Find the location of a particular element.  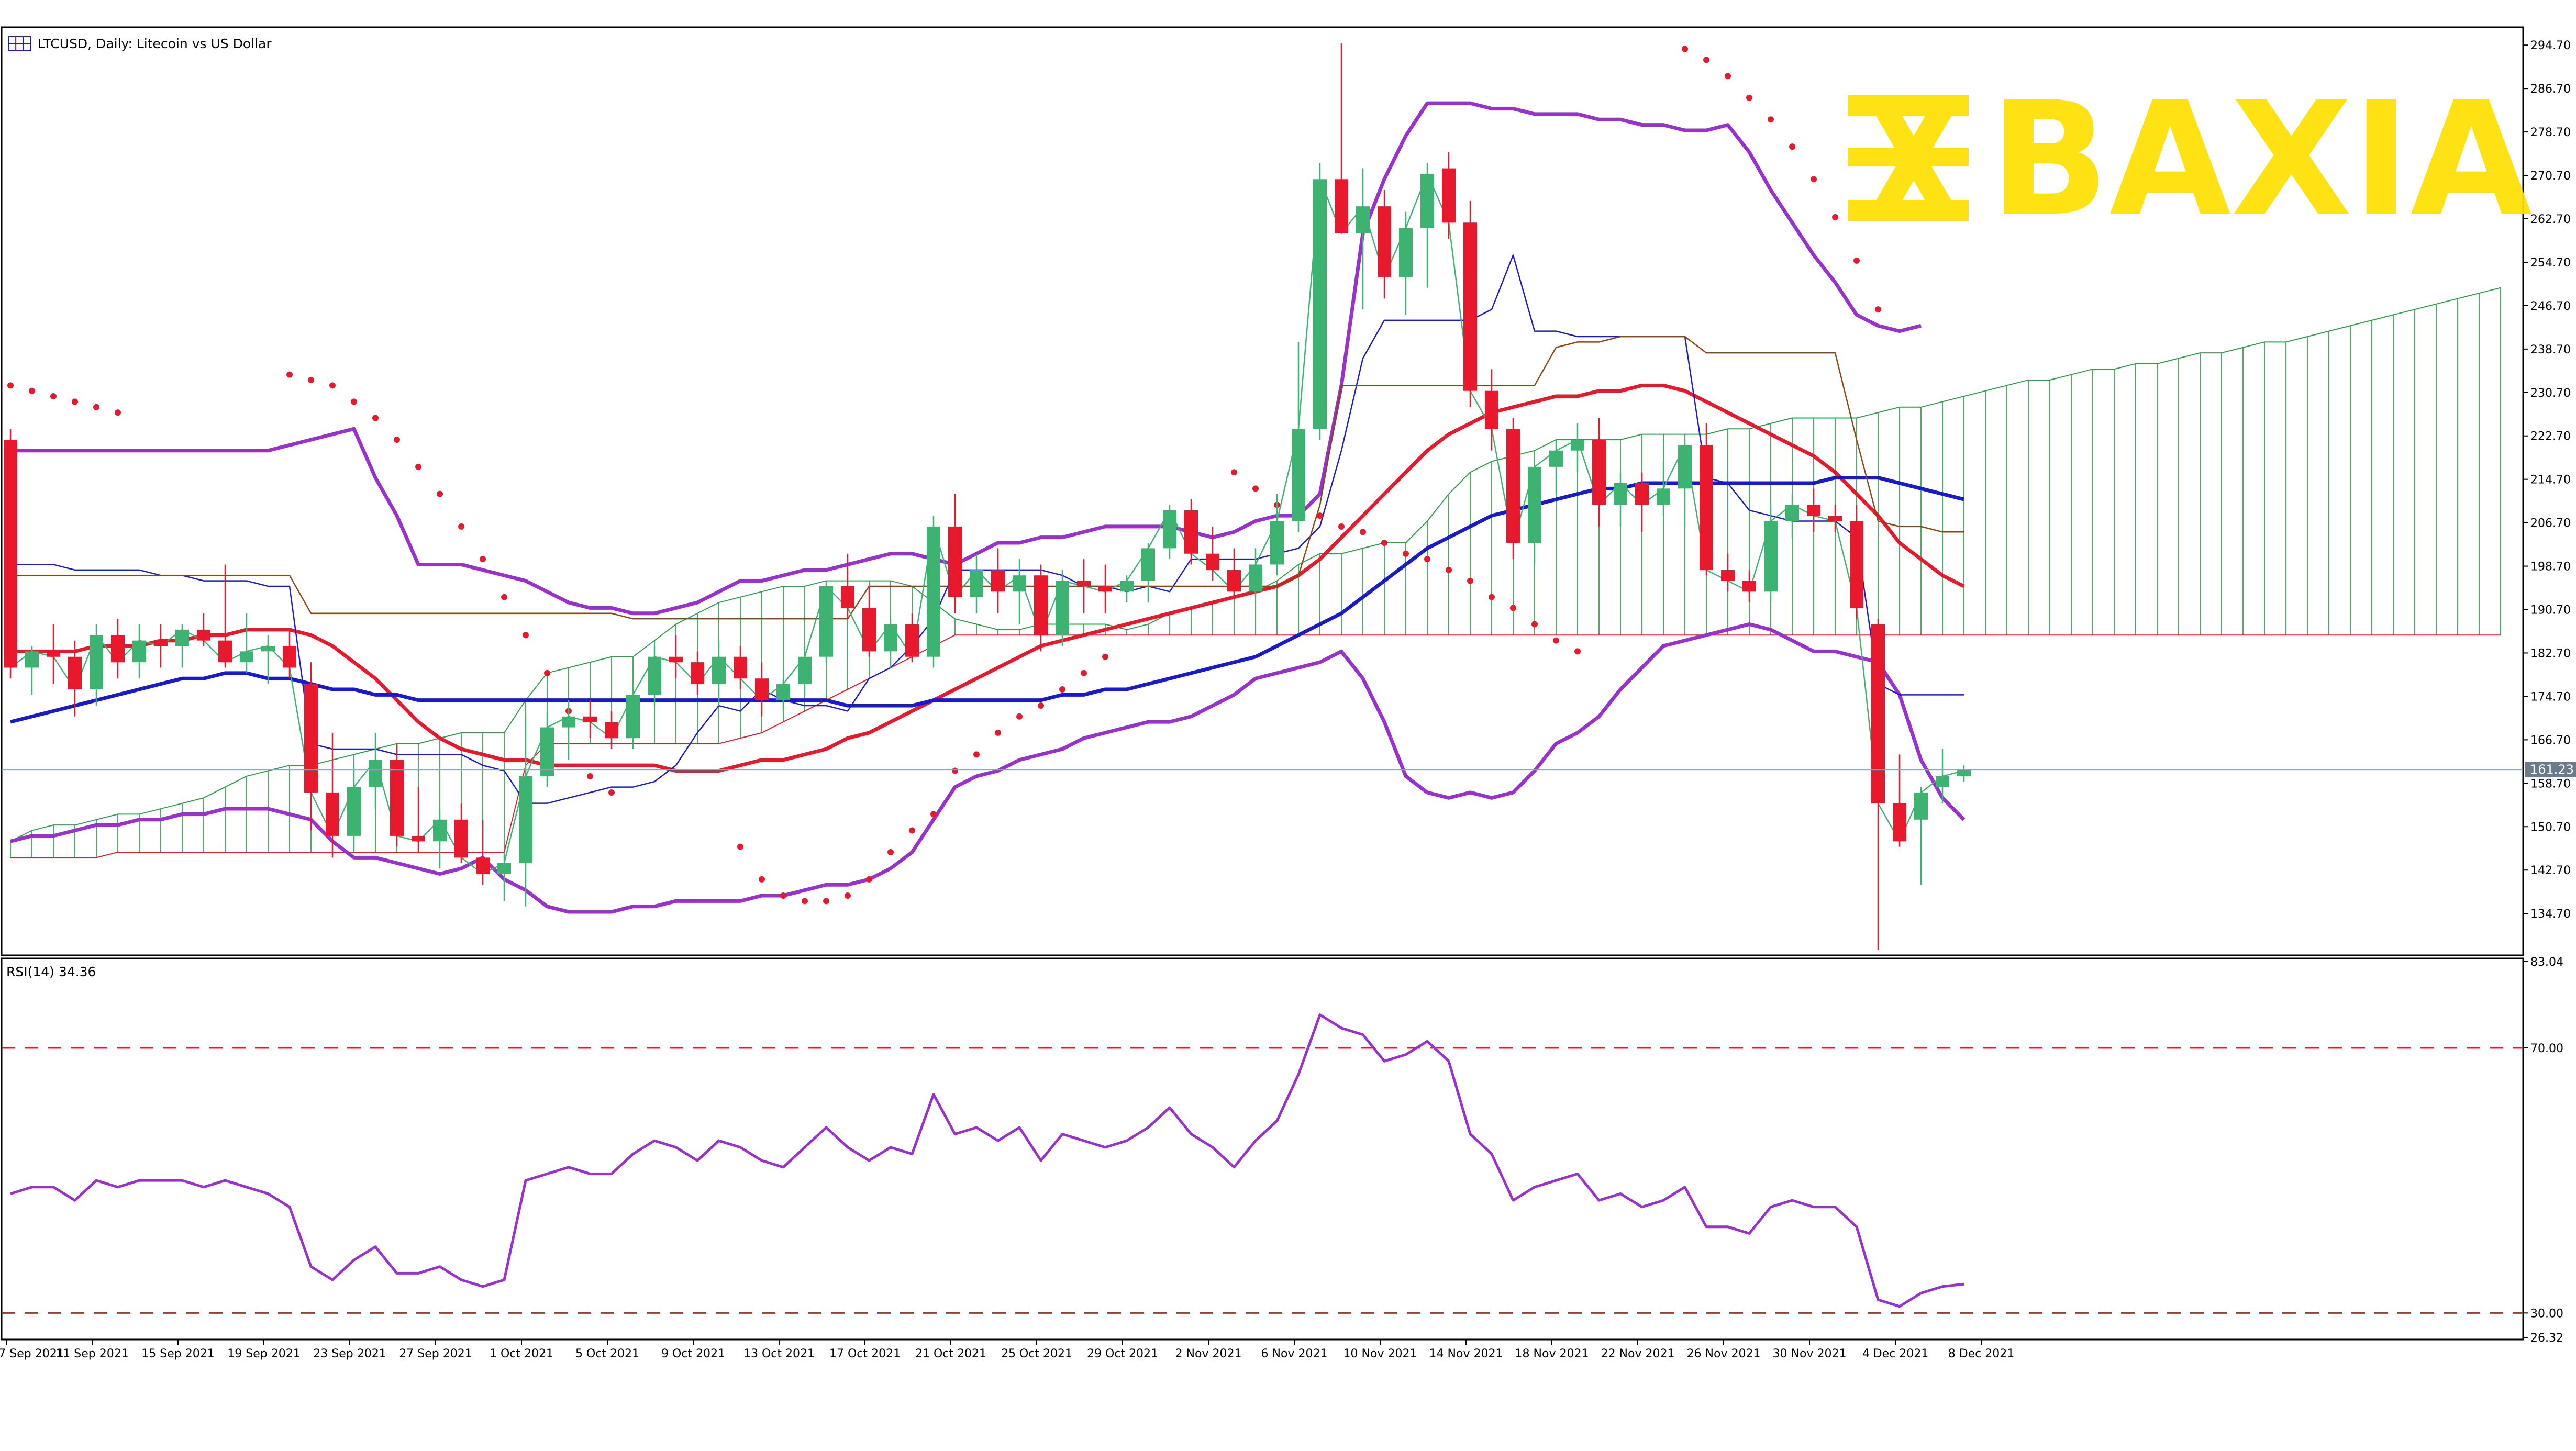

x-tick-label: 23 Sep 2021 is located at coordinates (349, 1354).